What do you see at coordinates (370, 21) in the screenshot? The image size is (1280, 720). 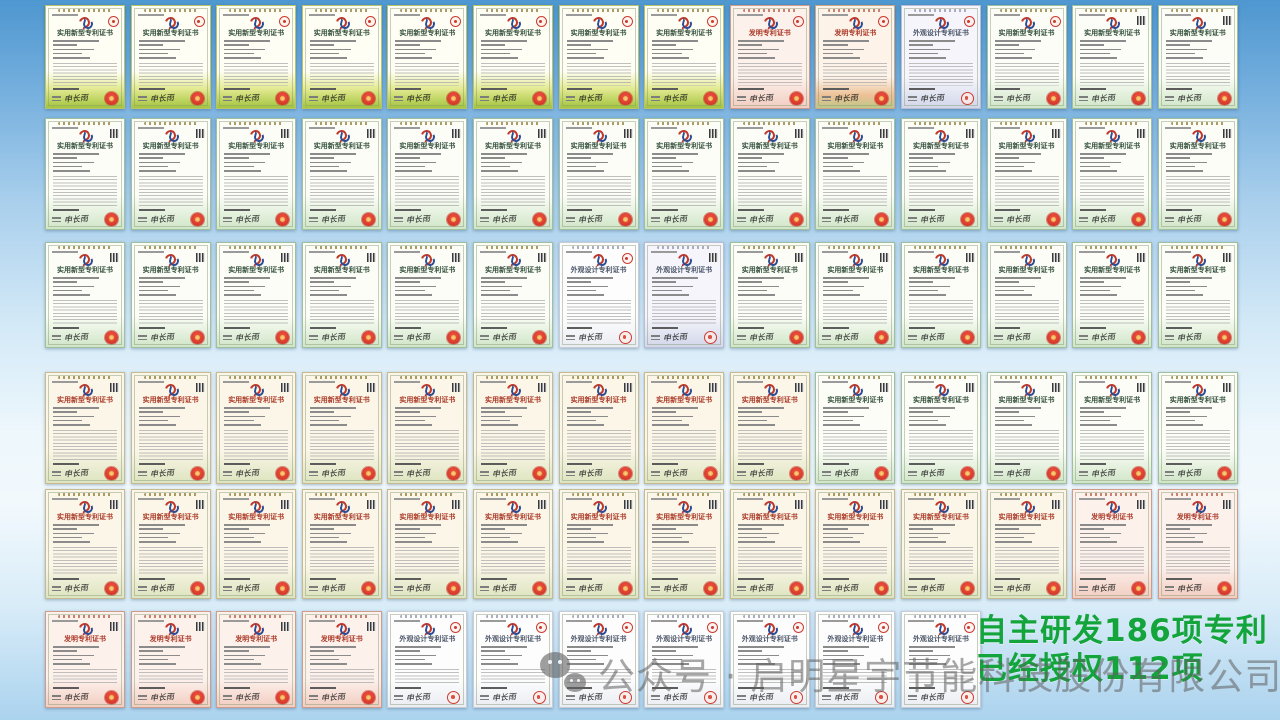 I see `red-seal-icon` at bounding box center [370, 21].